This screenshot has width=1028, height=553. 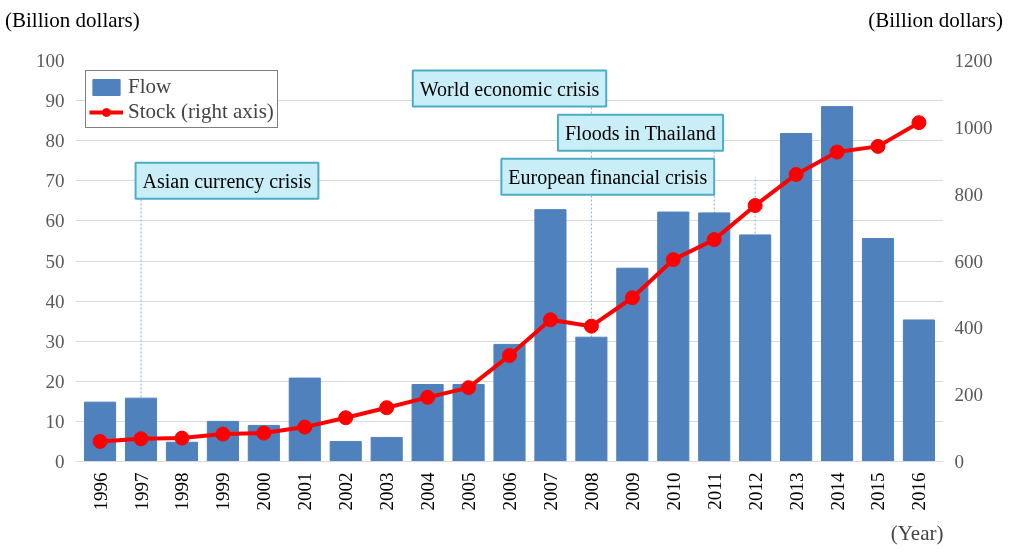 I want to click on y-tick-label: 90, so click(x=55, y=101).